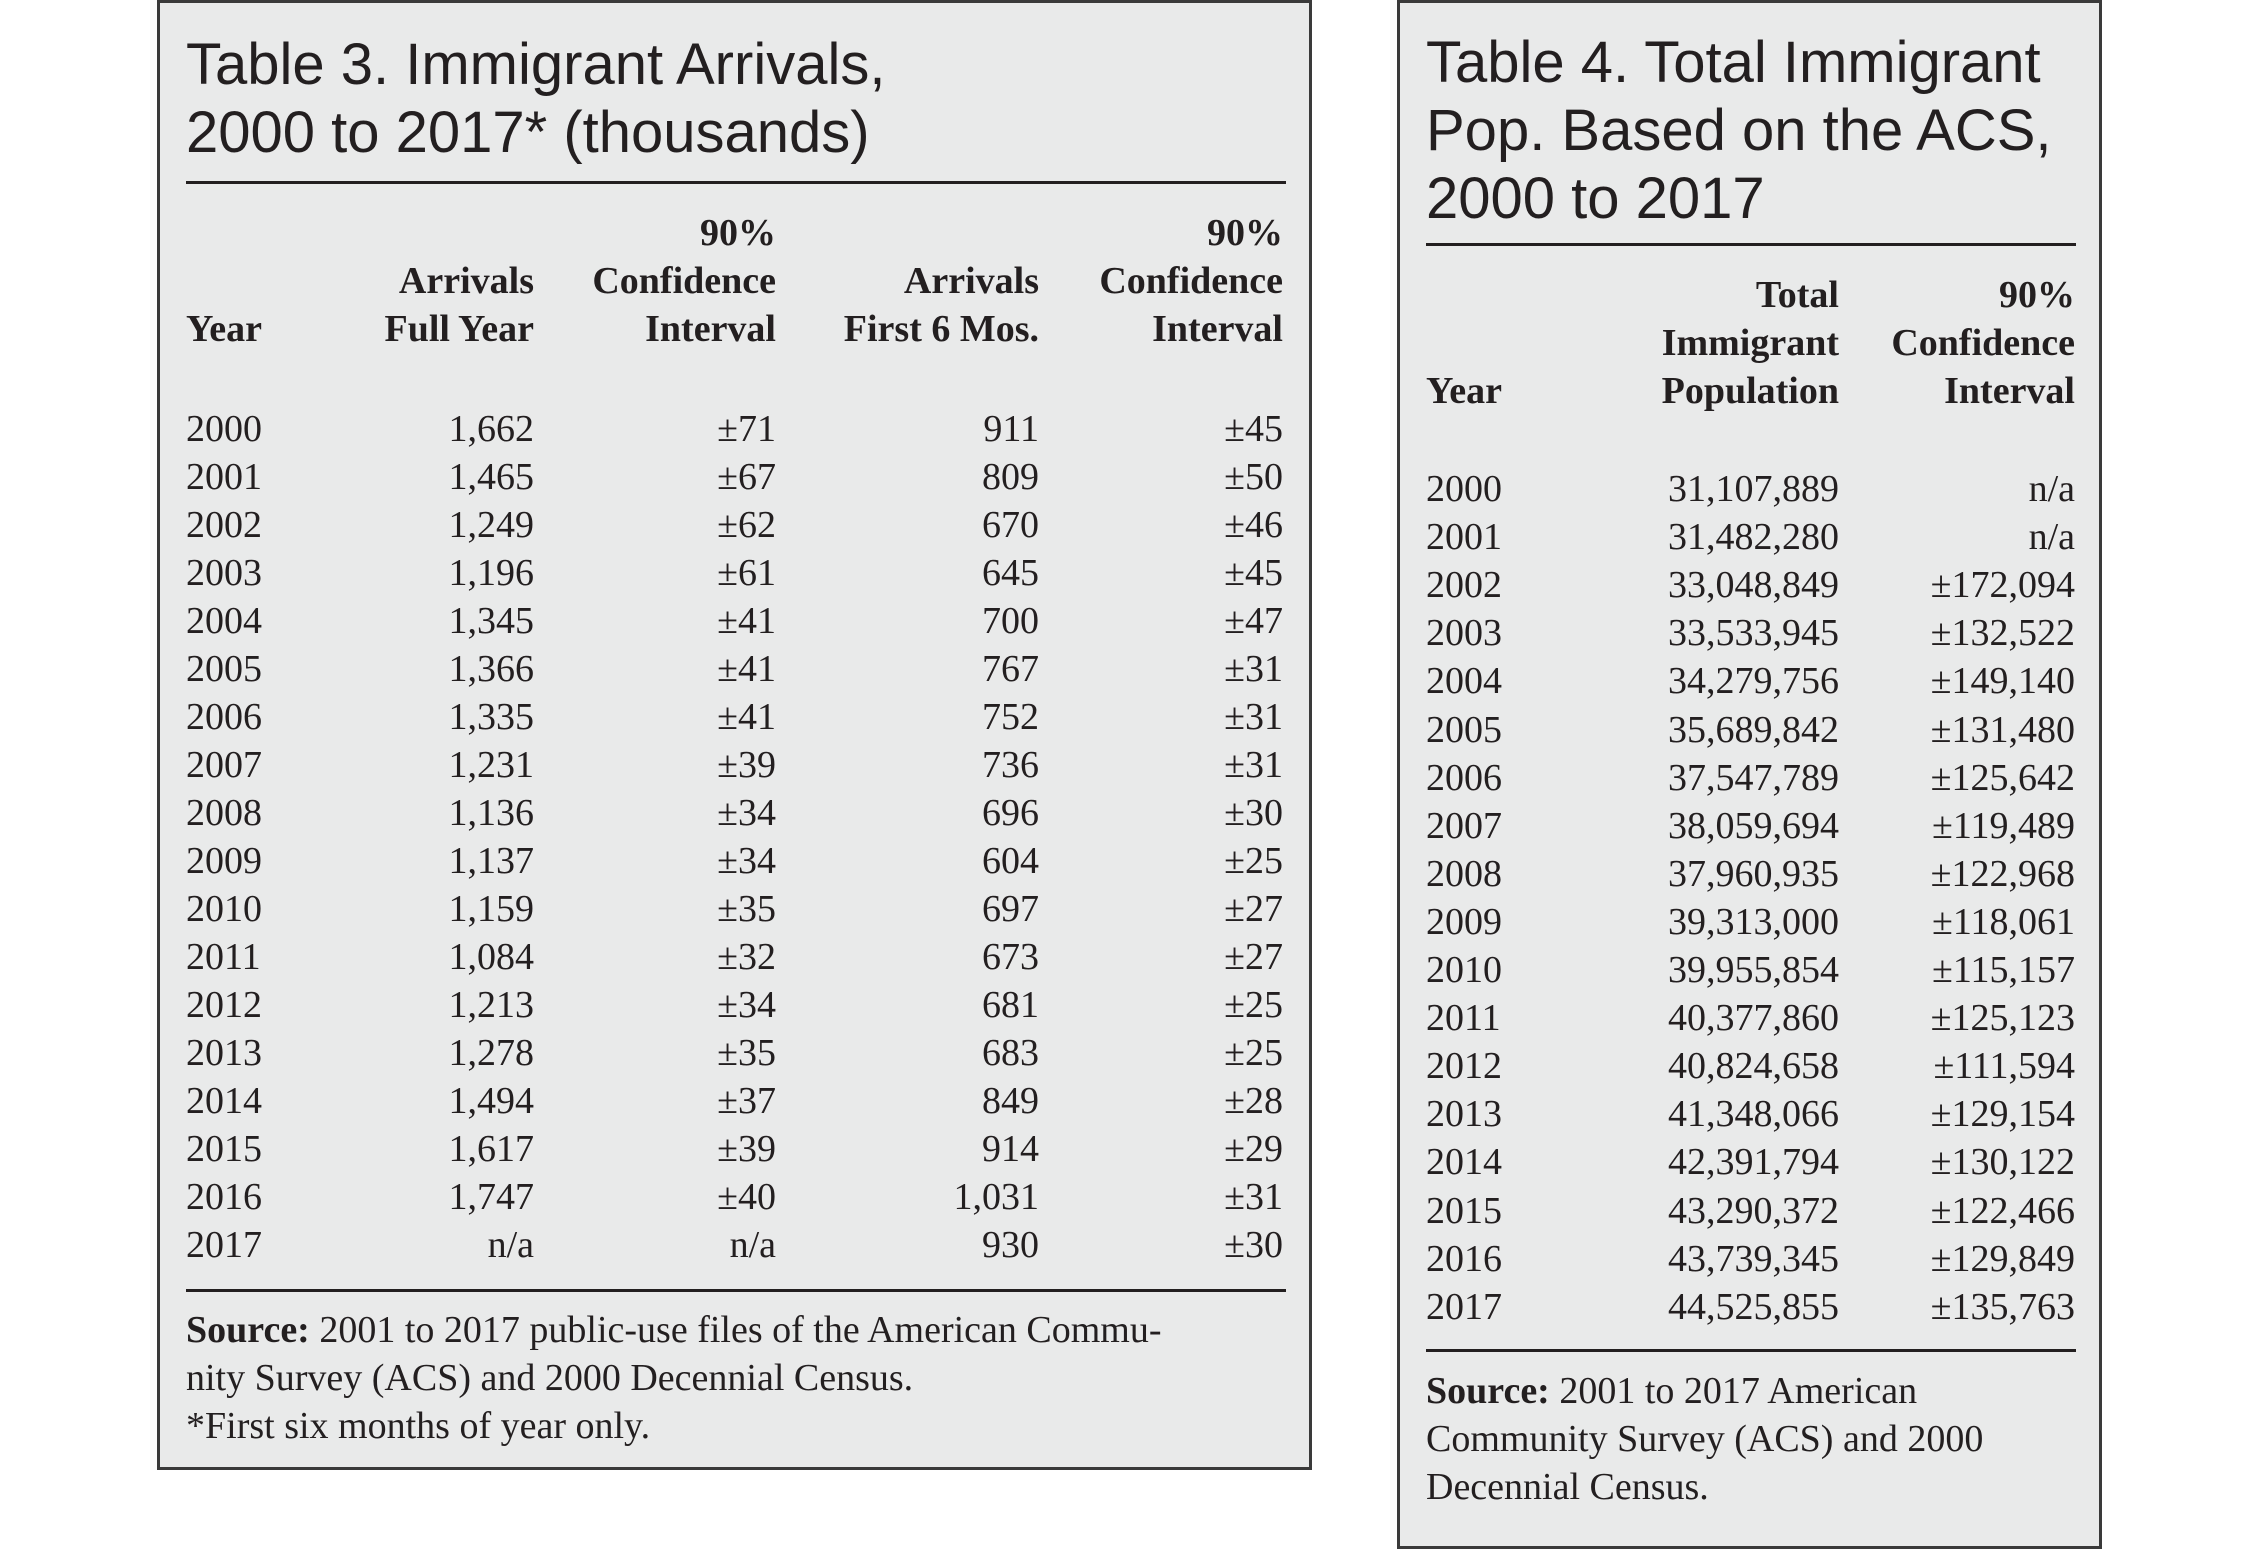 The height and width of the screenshot is (1549, 2250). I want to click on table-3-cell-arrivals-full-year: 1,662, so click(491, 429).